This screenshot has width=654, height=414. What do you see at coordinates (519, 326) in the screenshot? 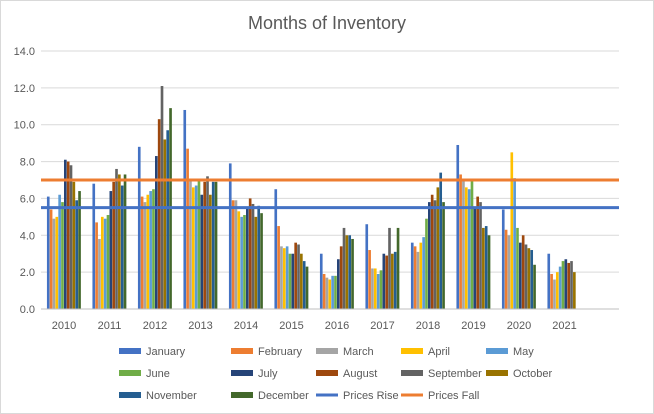
I see `x-tick-label: 2020` at bounding box center [519, 326].